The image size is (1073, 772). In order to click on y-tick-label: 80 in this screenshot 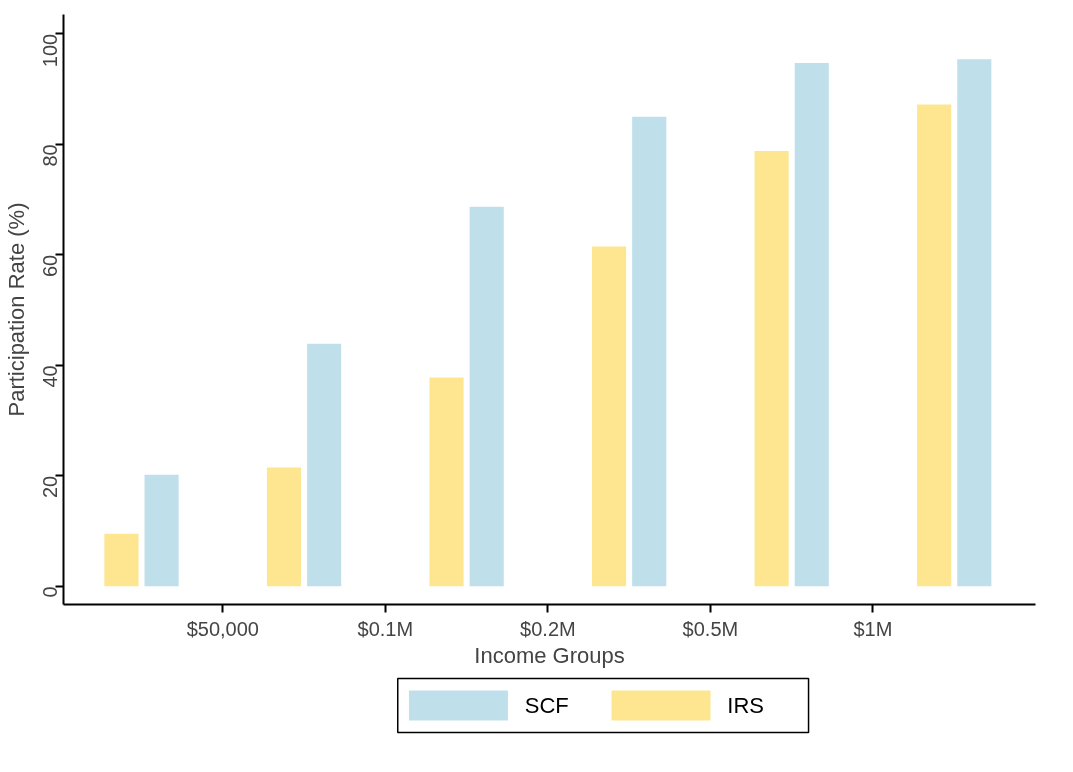, I will do `click(50, 155)`.